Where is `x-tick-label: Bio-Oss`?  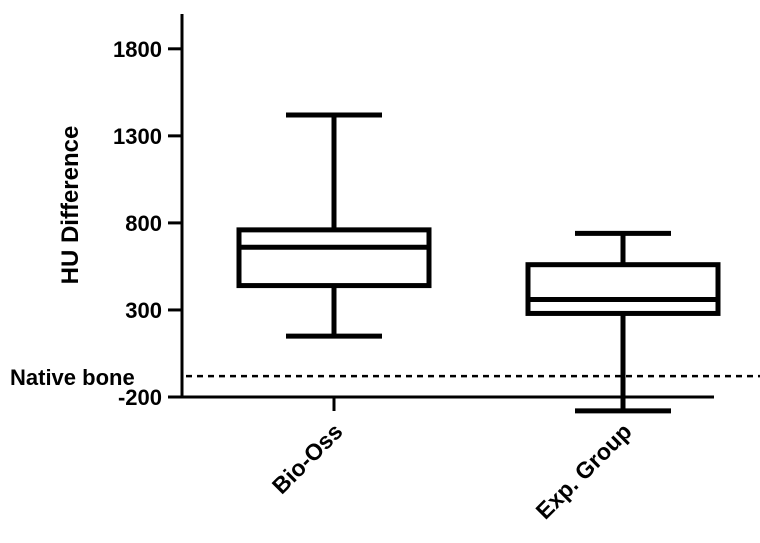 x-tick-label: Bio-Oss is located at coordinates (307, 458).